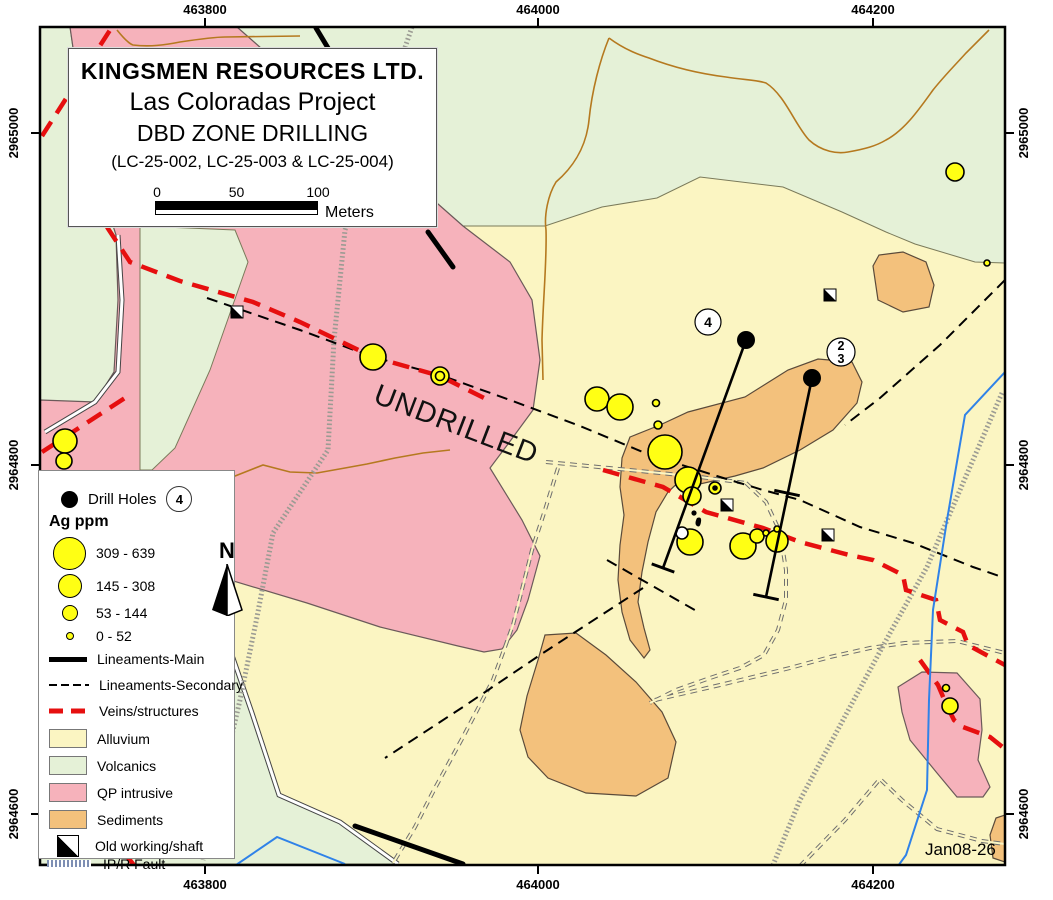 The height and width of the screenshot is (900, 1053). Describe the element at coordinates (753, 455) in the screenshot. I see `drill-holes: 4 2 3` at that location.